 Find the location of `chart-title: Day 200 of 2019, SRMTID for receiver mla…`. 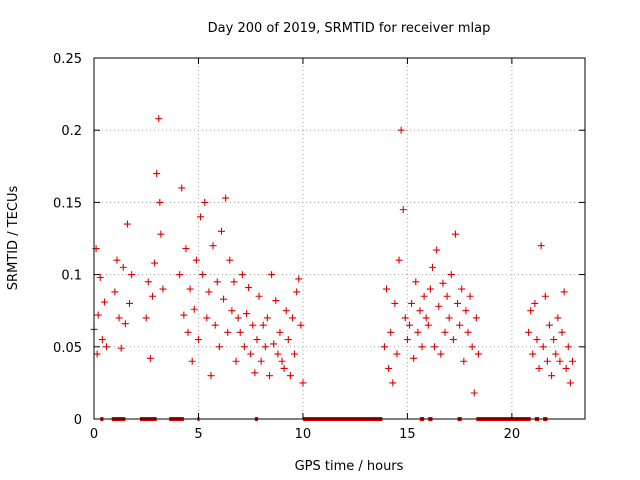

chart-title: Day 200 of 2019, SRMTID for receiver mla… is located at coordinates (349, 28).